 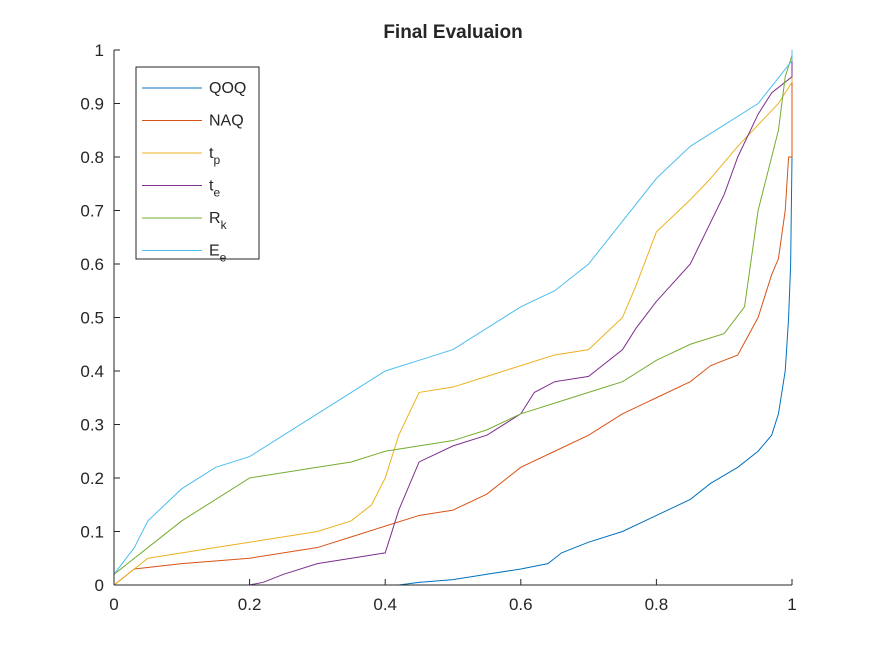 What do you see at coordinates (227, 88) in the screenshot?
I see `legend-label-qoq: QOQ` at bounding box center [227, 88].